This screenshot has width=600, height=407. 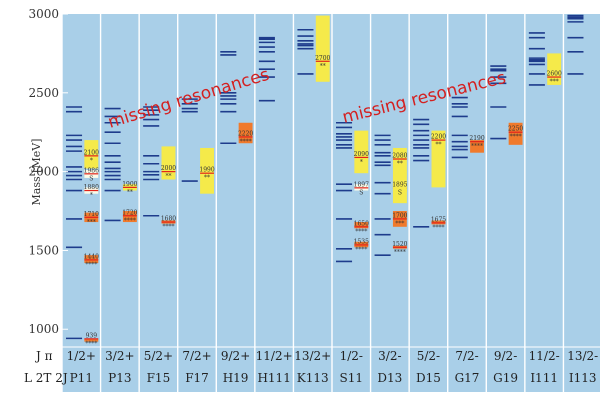 I want to click on observed-mass-label-f15-1680: 1680, so click(x=168, y=219).